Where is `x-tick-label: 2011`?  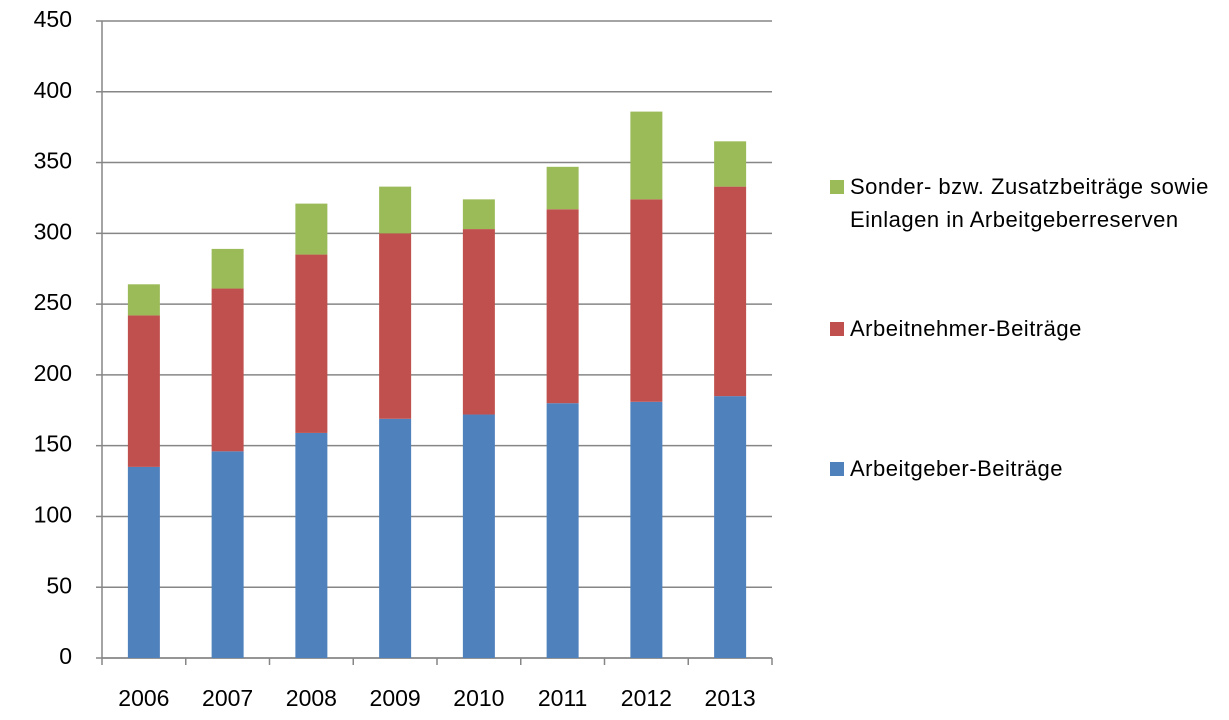
x-tick-label: 2011 is located at coordinates (562, 698).